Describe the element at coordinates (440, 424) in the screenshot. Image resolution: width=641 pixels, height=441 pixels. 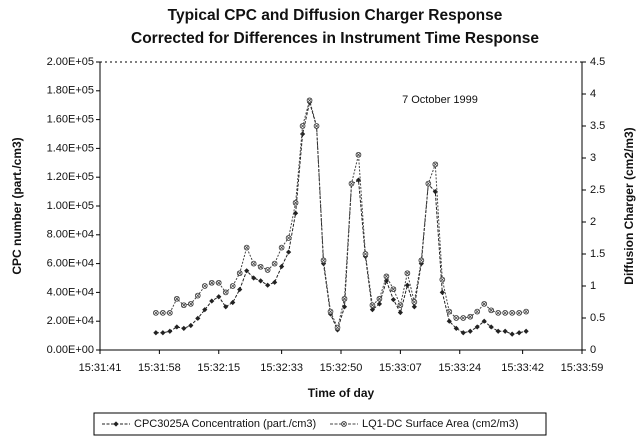
I see `legend-label: LQ1-DC Surface Area (cm2/m3)` at that location.